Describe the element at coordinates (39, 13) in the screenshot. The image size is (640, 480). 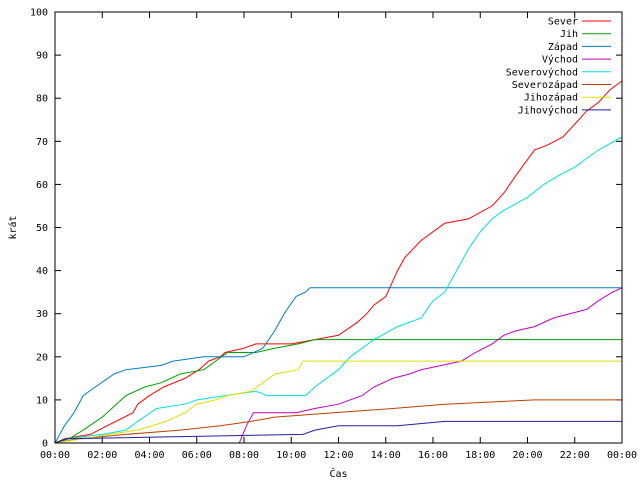
I see `y-tick-label: 100` at that location.